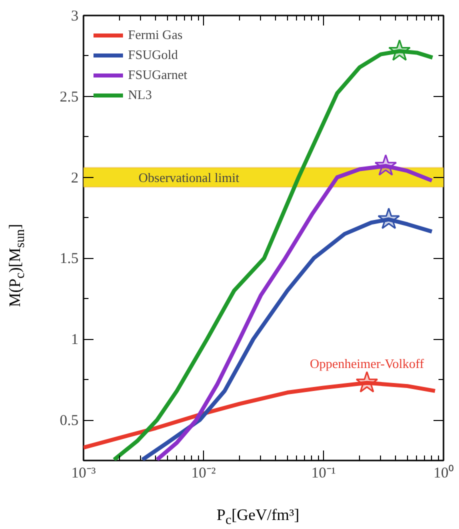 This screenshot has width=459, height=529. I want to click on y-tick-label: 0.5, so click(69, 421).